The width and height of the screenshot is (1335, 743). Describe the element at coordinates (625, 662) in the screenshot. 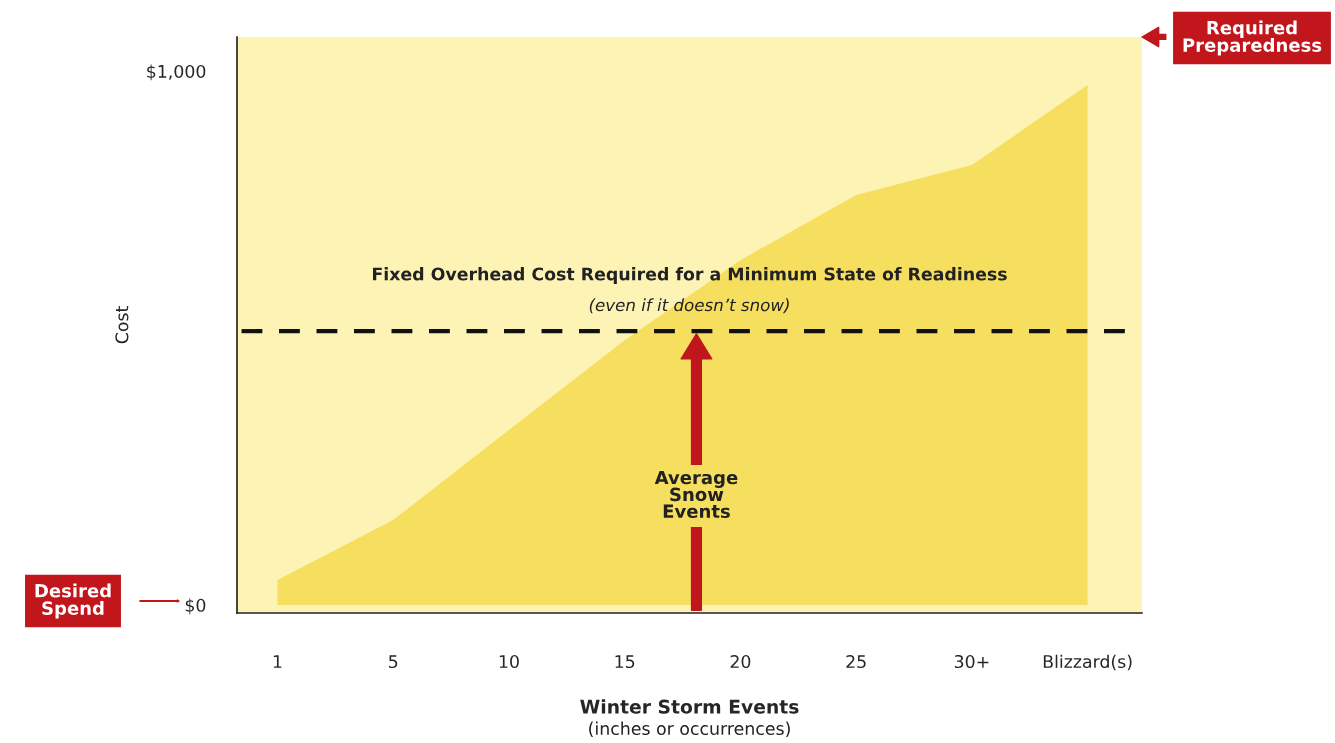

I see `x-tick-label: 15` at that location.